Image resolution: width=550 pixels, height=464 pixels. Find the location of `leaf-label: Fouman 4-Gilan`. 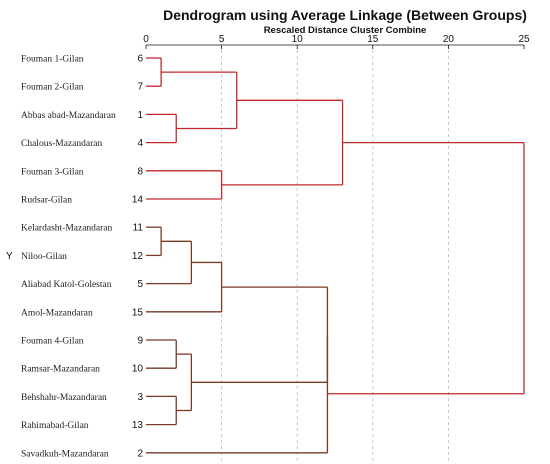

leaf-label: Fouman 4-Gilan is located at coordinates (52, 342).